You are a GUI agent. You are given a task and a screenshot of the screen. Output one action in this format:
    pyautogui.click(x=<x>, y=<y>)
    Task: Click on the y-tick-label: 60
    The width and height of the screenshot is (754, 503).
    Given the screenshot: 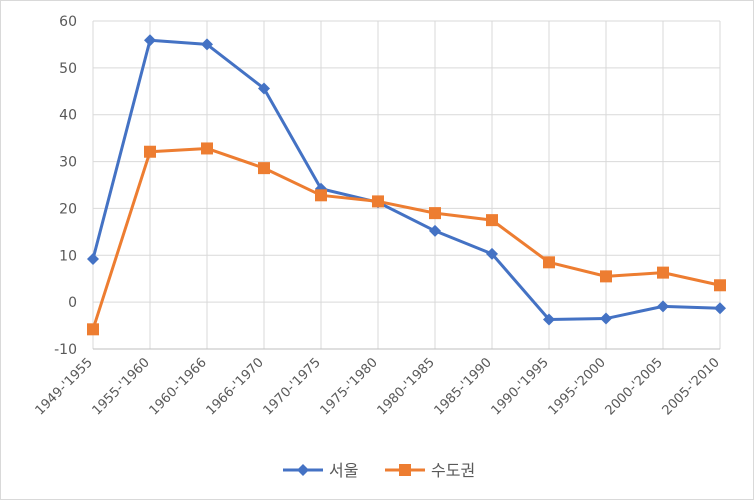 What is the action you would take?
    pyautogui.click(x=68, y=22)
    